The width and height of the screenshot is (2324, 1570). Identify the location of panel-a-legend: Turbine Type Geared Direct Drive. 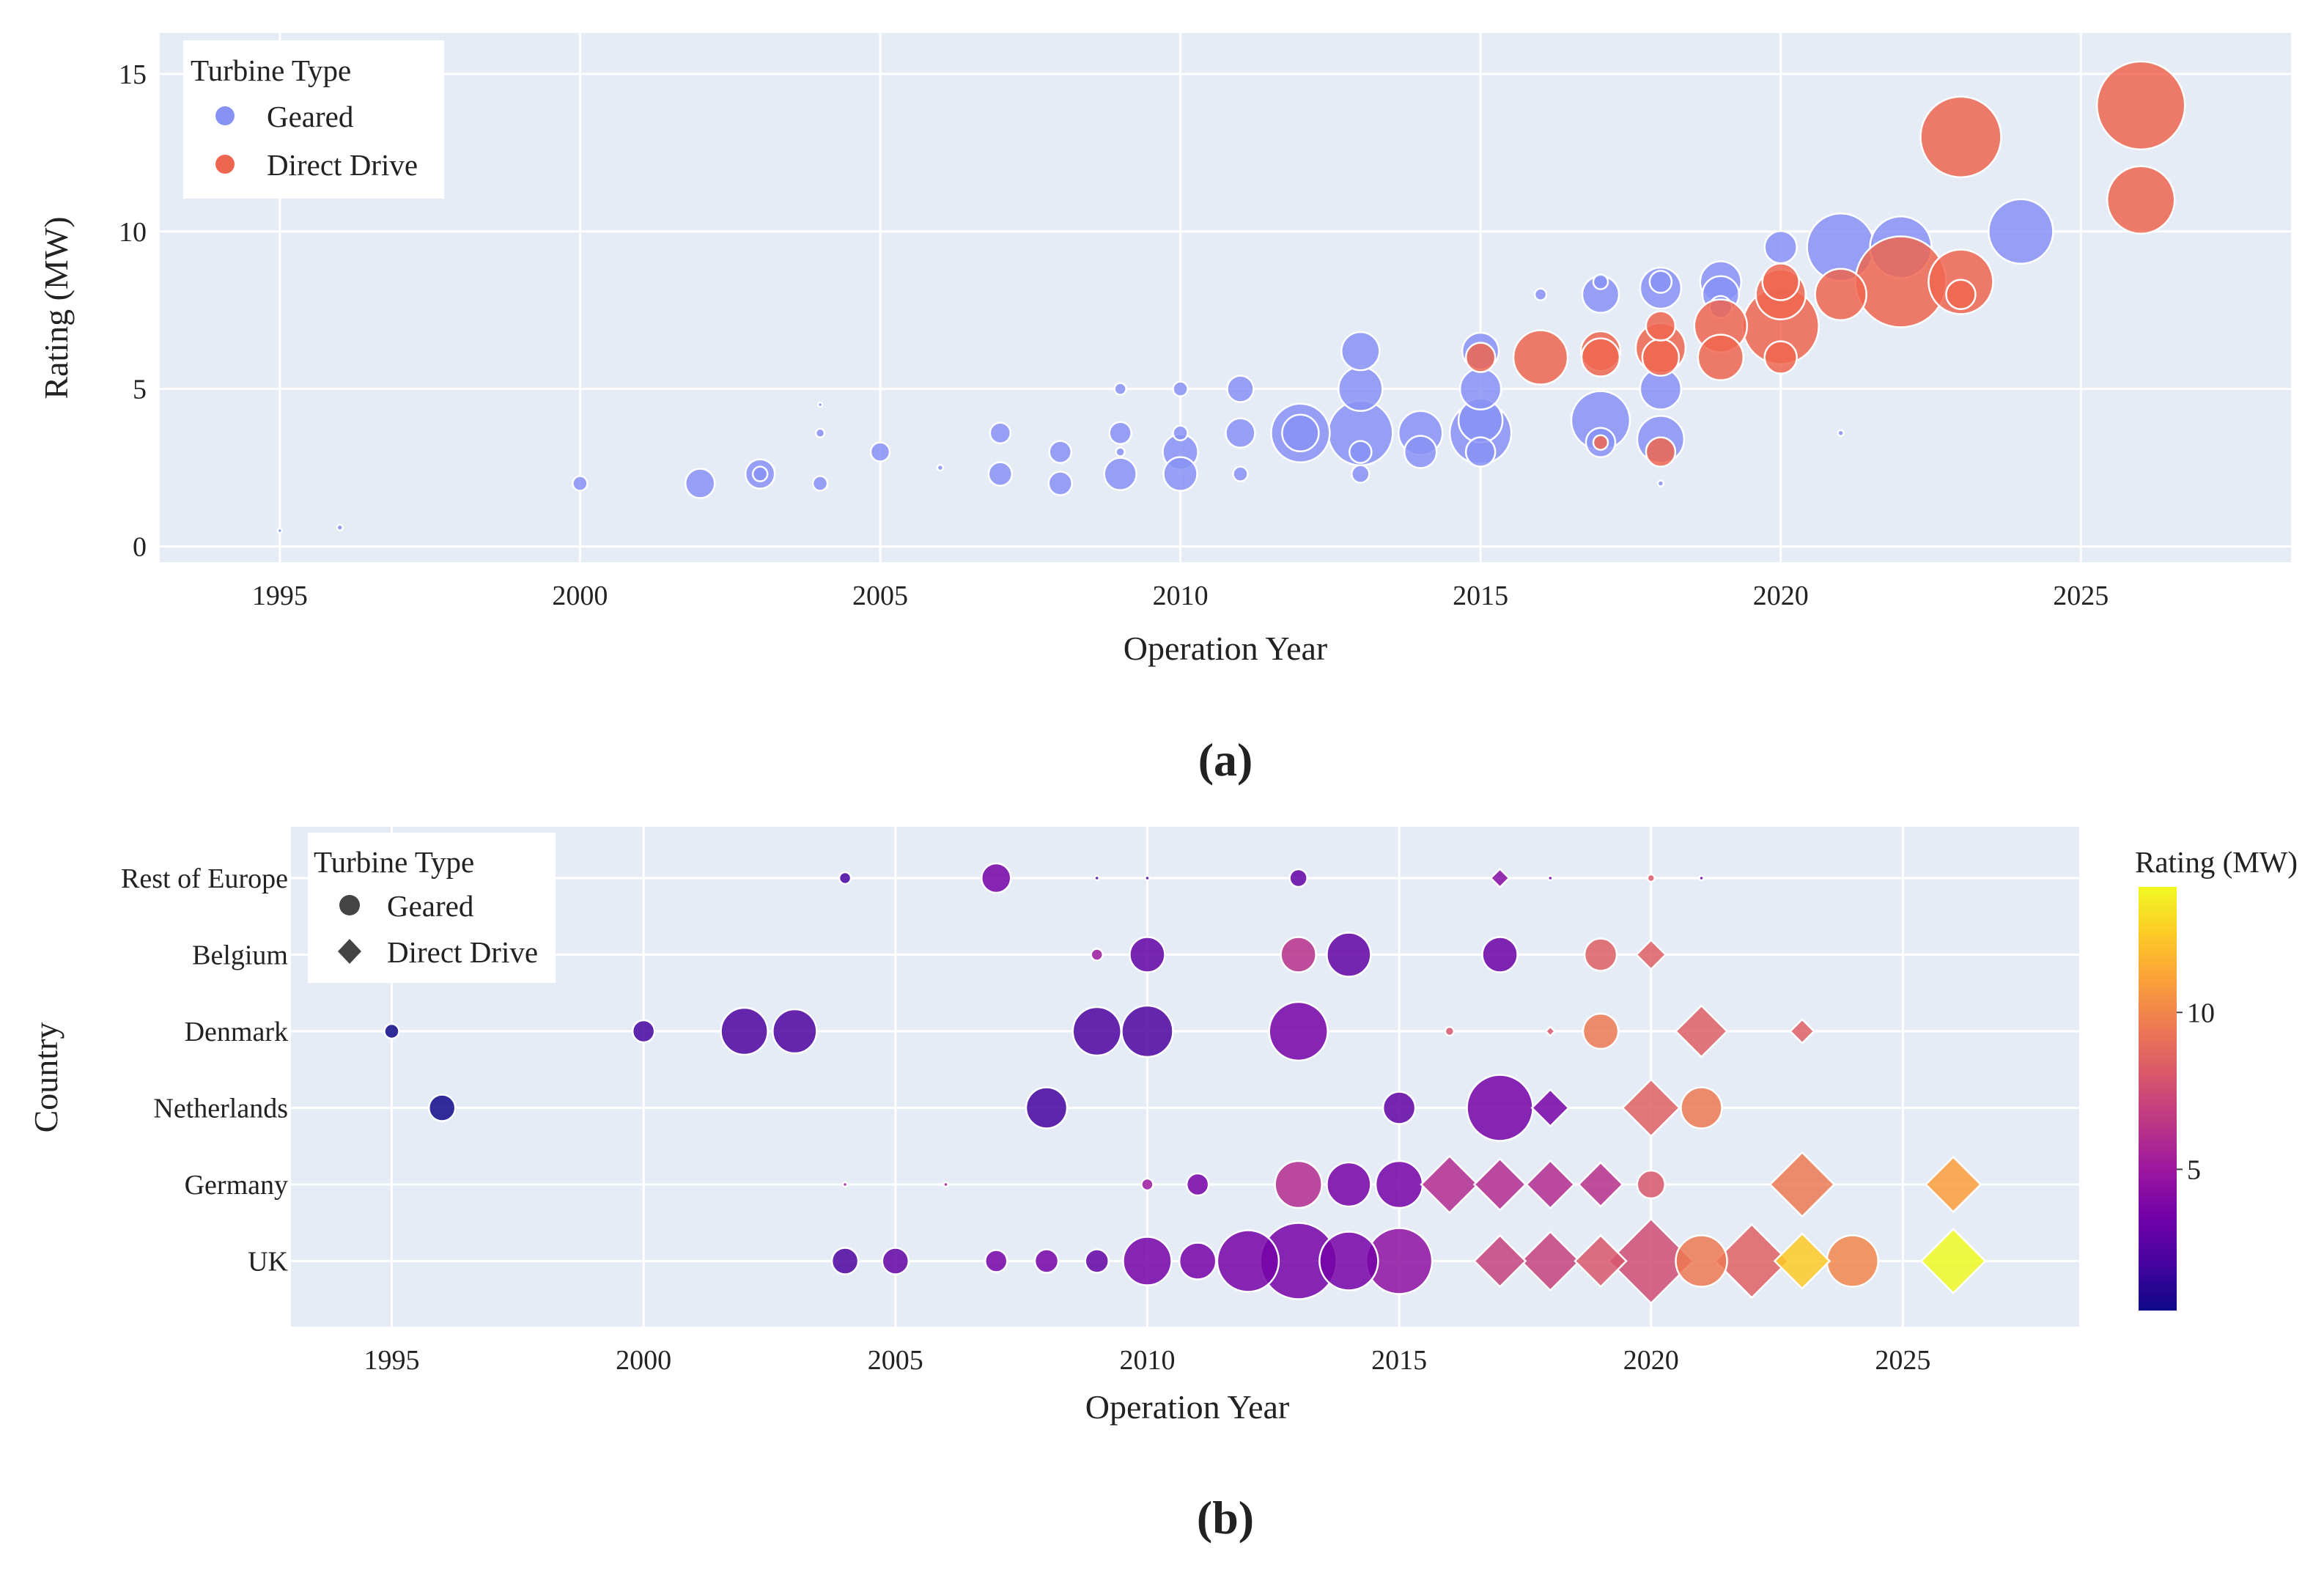
(313, 119).